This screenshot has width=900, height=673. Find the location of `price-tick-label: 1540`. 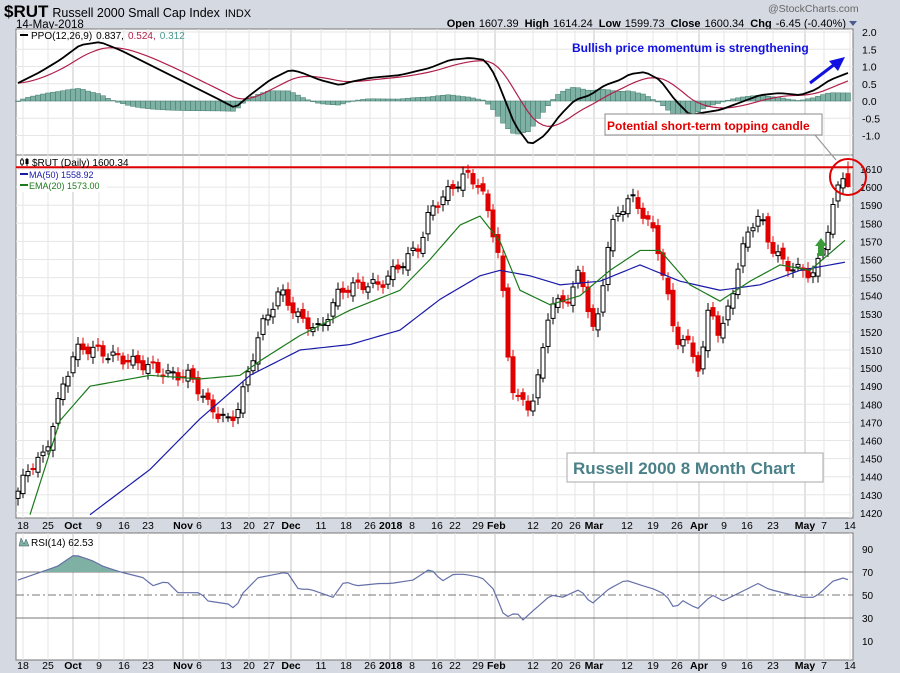

price-tick-label: 1540 is located at coordinates (871, 297).